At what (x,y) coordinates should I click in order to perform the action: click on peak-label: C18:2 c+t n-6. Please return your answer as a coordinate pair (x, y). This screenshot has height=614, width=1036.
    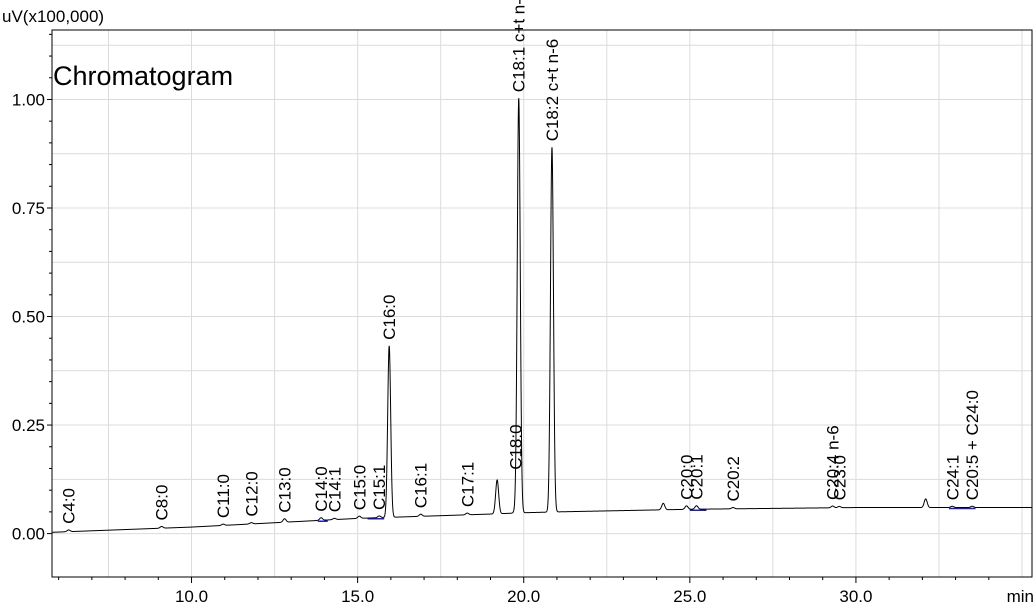
    Looking at the image, I should click on (552, 90).